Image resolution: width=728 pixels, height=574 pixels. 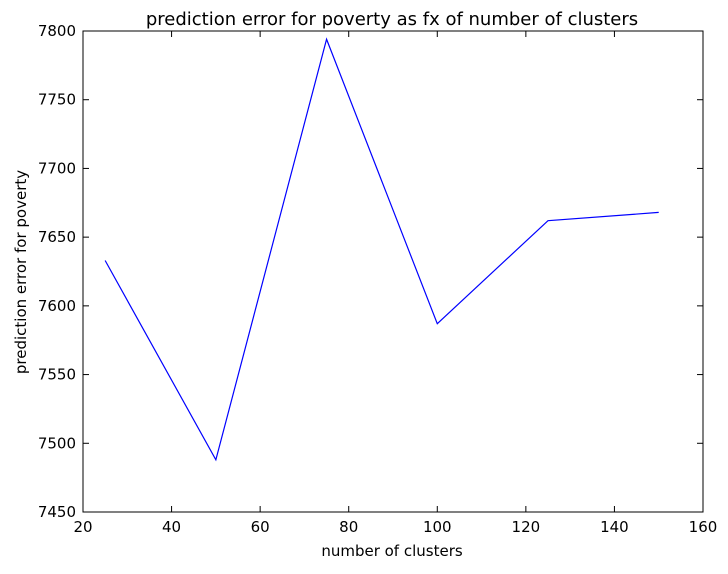 I want to click on x-tick-label: 160, so click(x=703, y=527).